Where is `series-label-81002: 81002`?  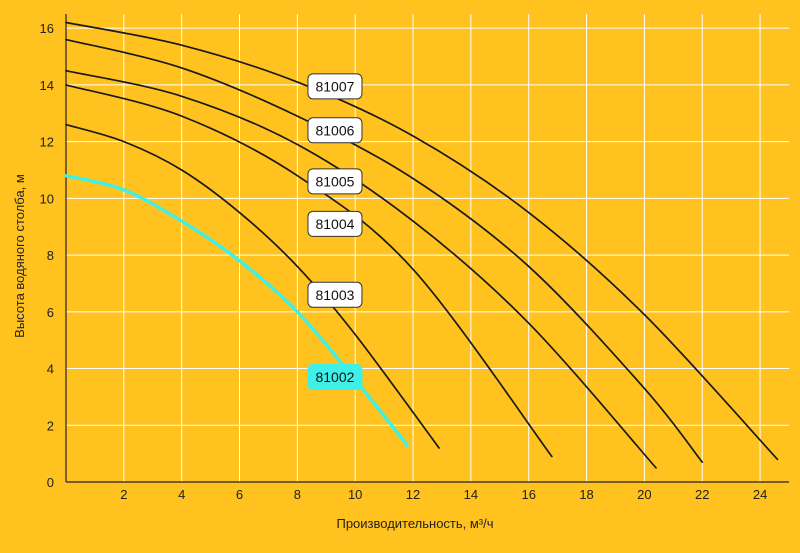 series-label-81002: 81002 is located at coordinates (334, 377).